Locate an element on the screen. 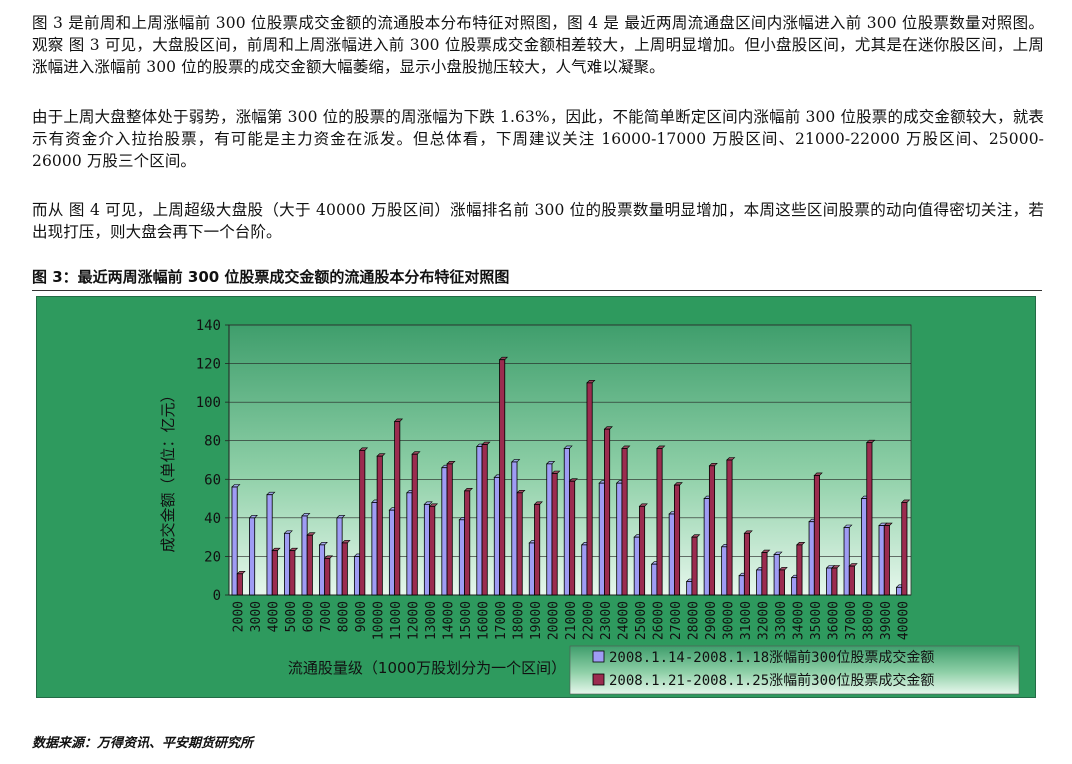 This screenshot has height=764, width=1072. title-divider is located at coordinates (537, 290).